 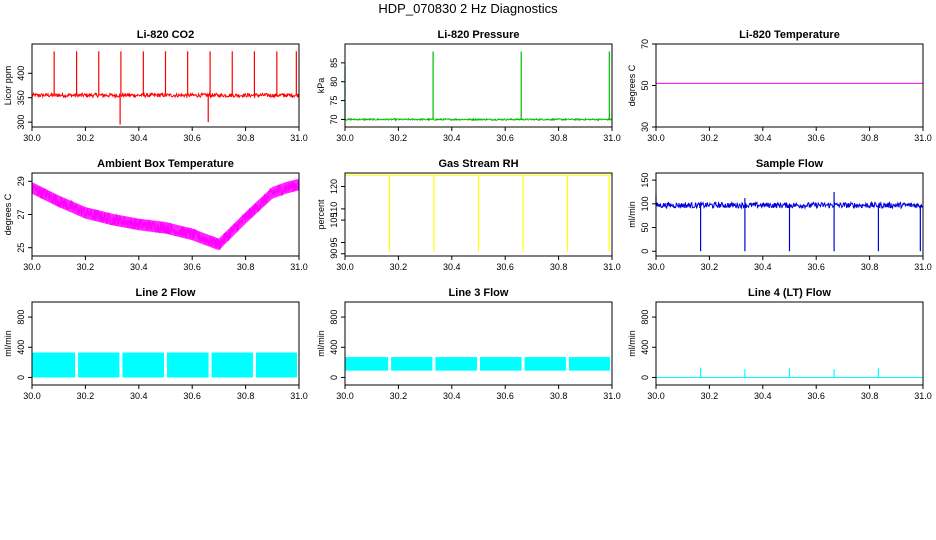 I want to click on y-tick-label: 29, so click(x=21, y=181).